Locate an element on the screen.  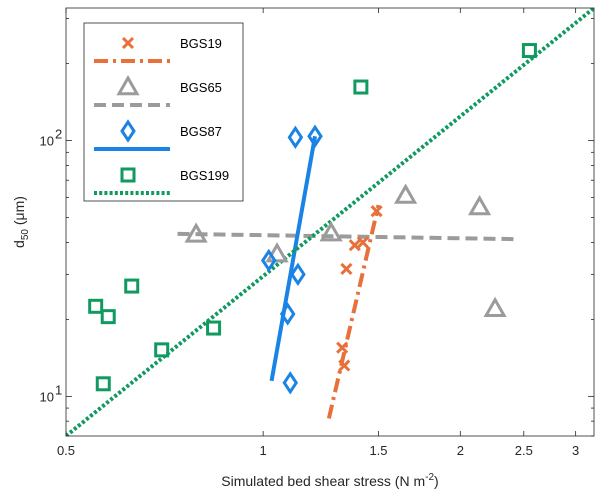
y-axis-label-subscript: 50 is located at coordinates (25, 235).